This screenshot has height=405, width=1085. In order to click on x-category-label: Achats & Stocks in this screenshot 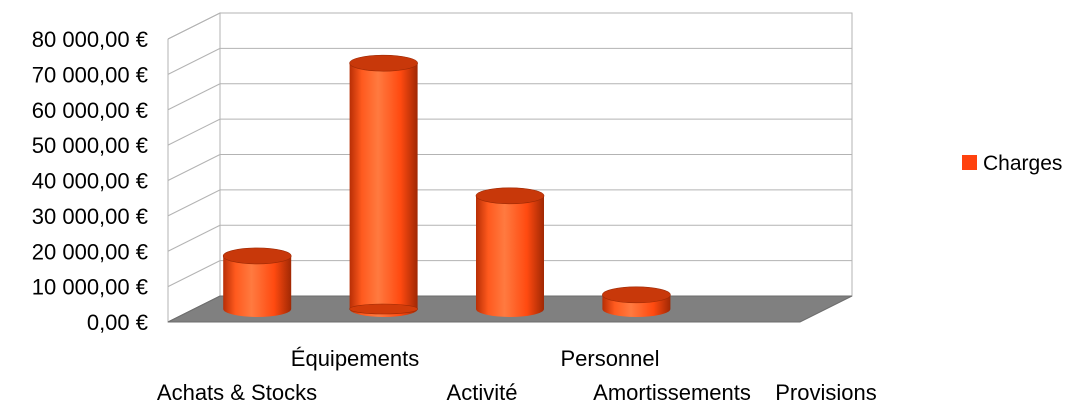, I will do `click(237, 392)`.